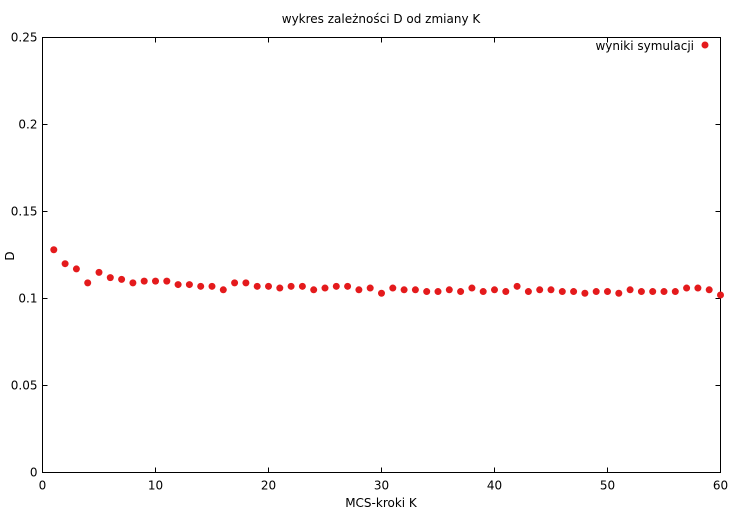 Image resolution: width=732 pixels, height=512 pixels. I want to click on y-tick-label: 0.1, so click(27, 299).